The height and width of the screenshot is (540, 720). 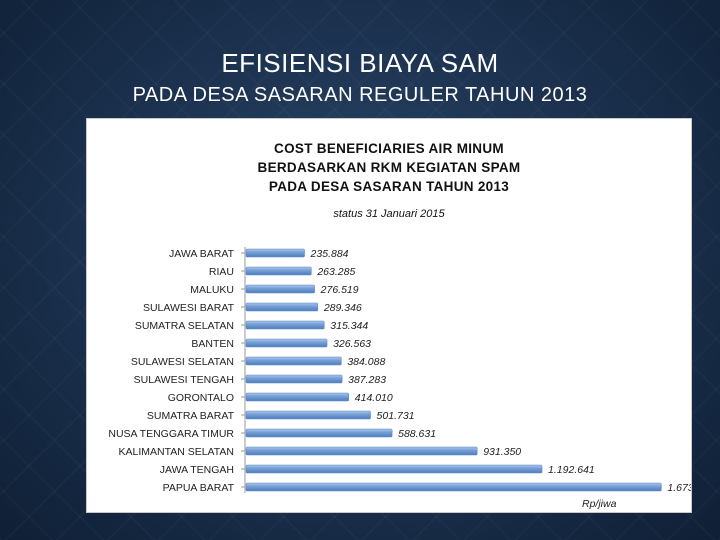 I want to click on value-label: 387.283, so click(x=367, y=380).